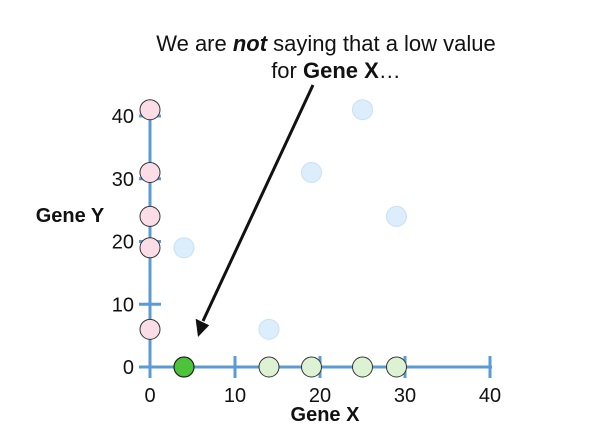  What do you see at coordinates (70, 216) in the screenshot?
I see `y-axis-label: Gene Y` at bounding box center [70, 216].